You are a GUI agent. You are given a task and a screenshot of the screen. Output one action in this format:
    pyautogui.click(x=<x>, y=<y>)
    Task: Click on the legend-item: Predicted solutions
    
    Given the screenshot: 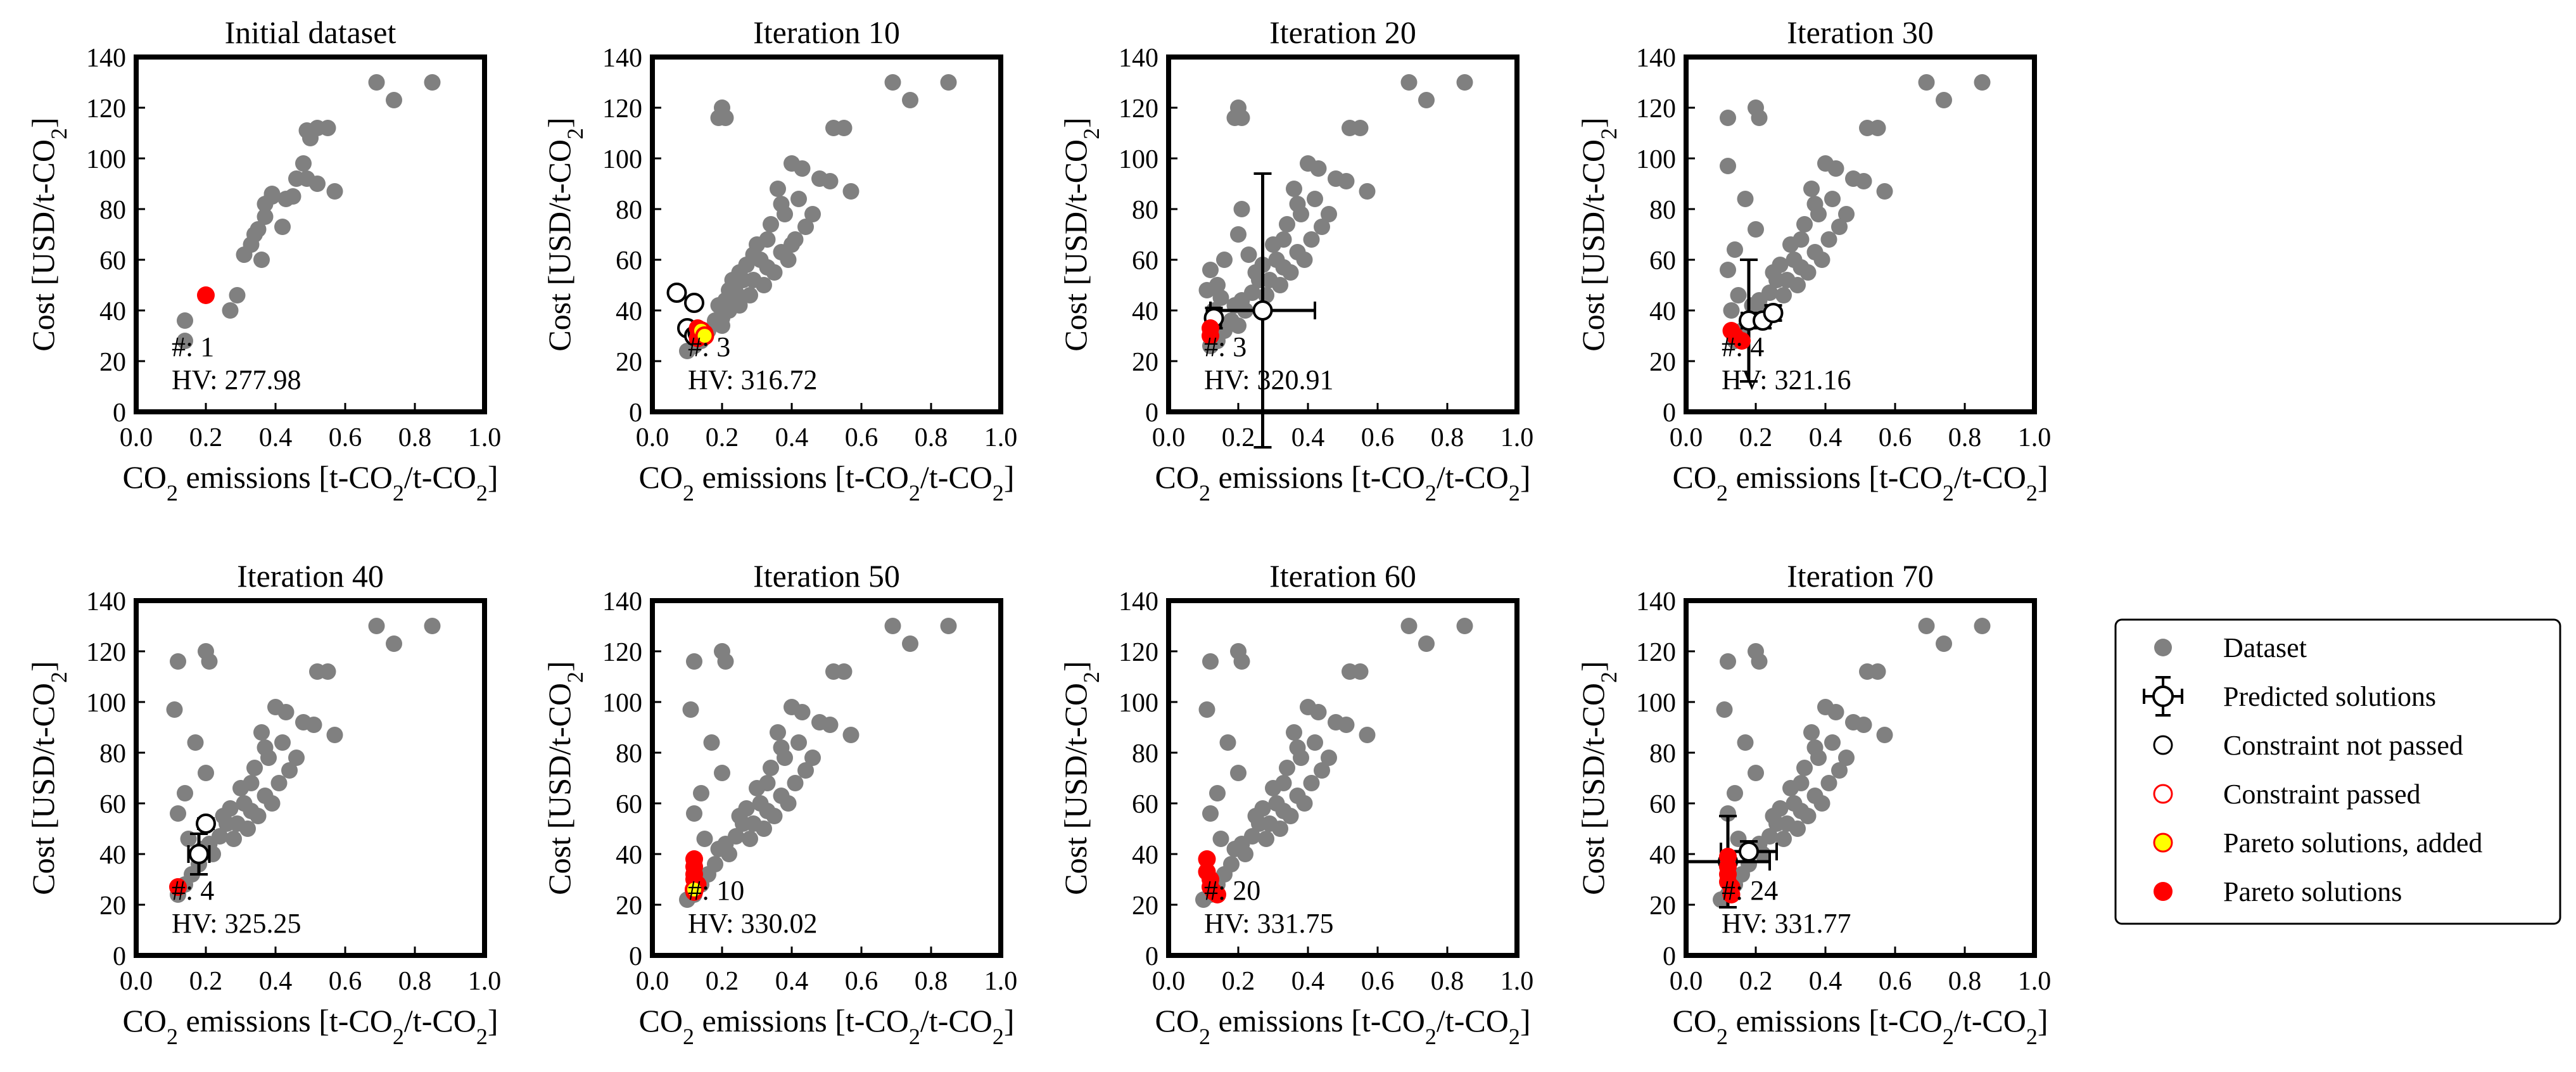 What is the action you would take?
    pyautogui.click(x=2289, y=696)
    